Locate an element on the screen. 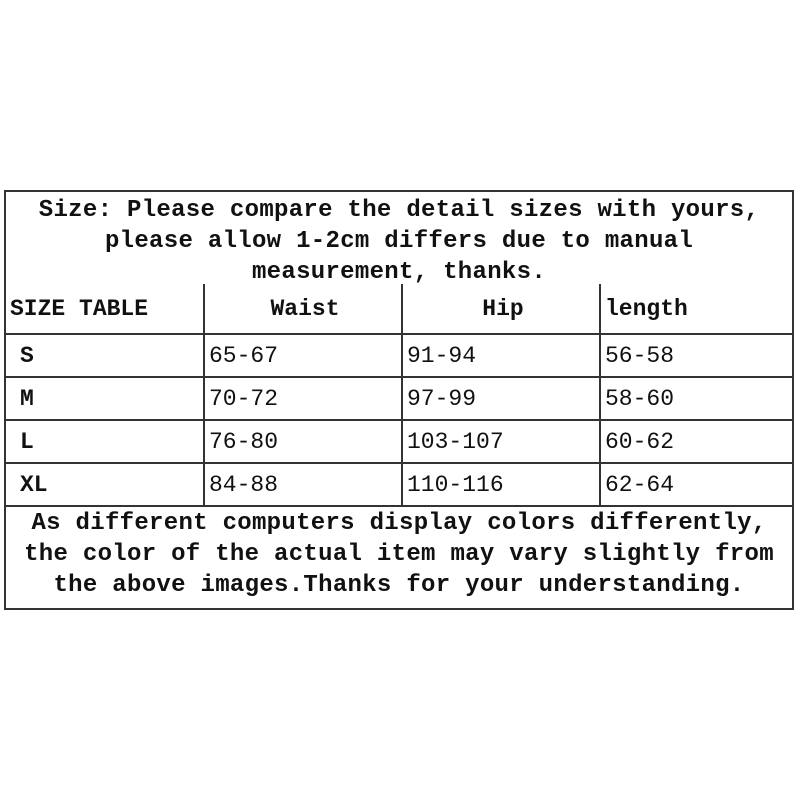 This screenshot has height=800, width=800. intro-line: please allow 1-2cm differs due to manual is located at coordinates (399, 241).